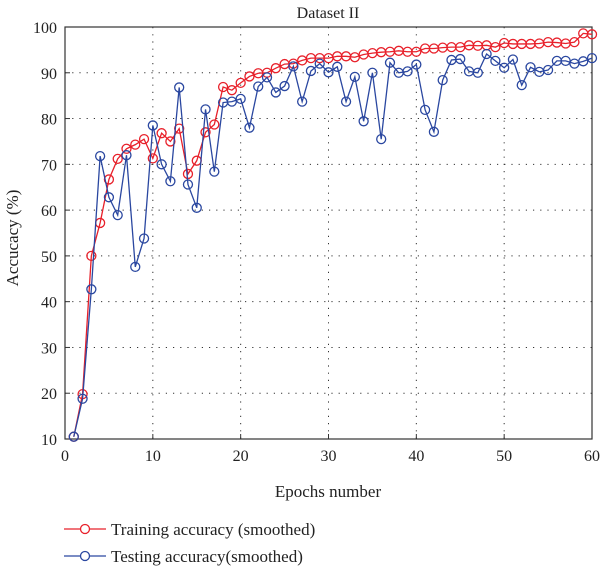 The image size is (600, 572). Describe the element at coordinates (329, 456) in the screenshot. I see `x-tick-label: 30` at that location.